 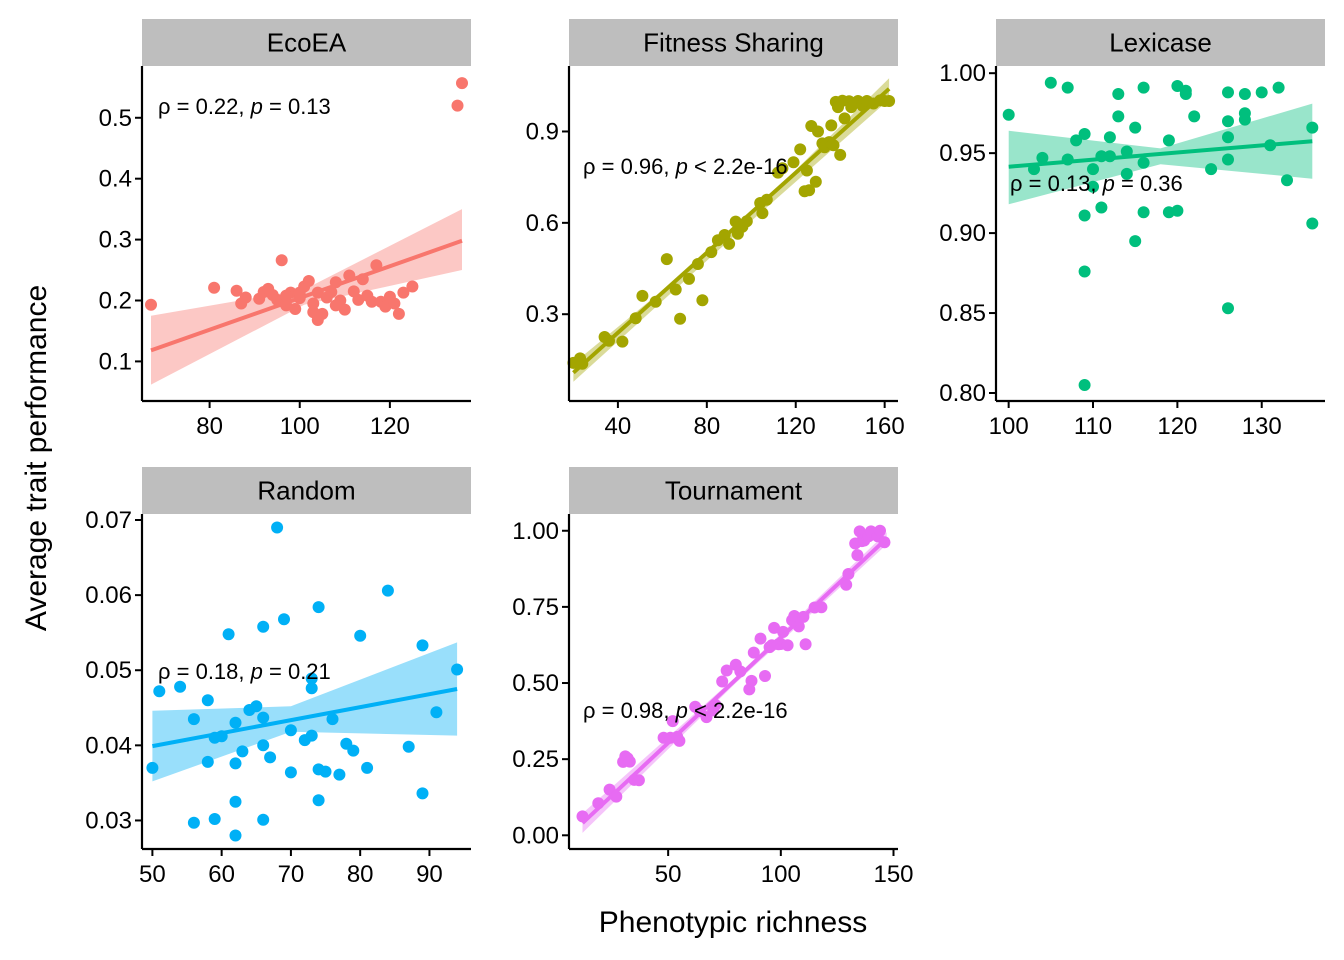 What do you see at coordinates (115, 240) in the screenshot?
I see `y-tick-label: 0.3` at bounding box center [115, 240].